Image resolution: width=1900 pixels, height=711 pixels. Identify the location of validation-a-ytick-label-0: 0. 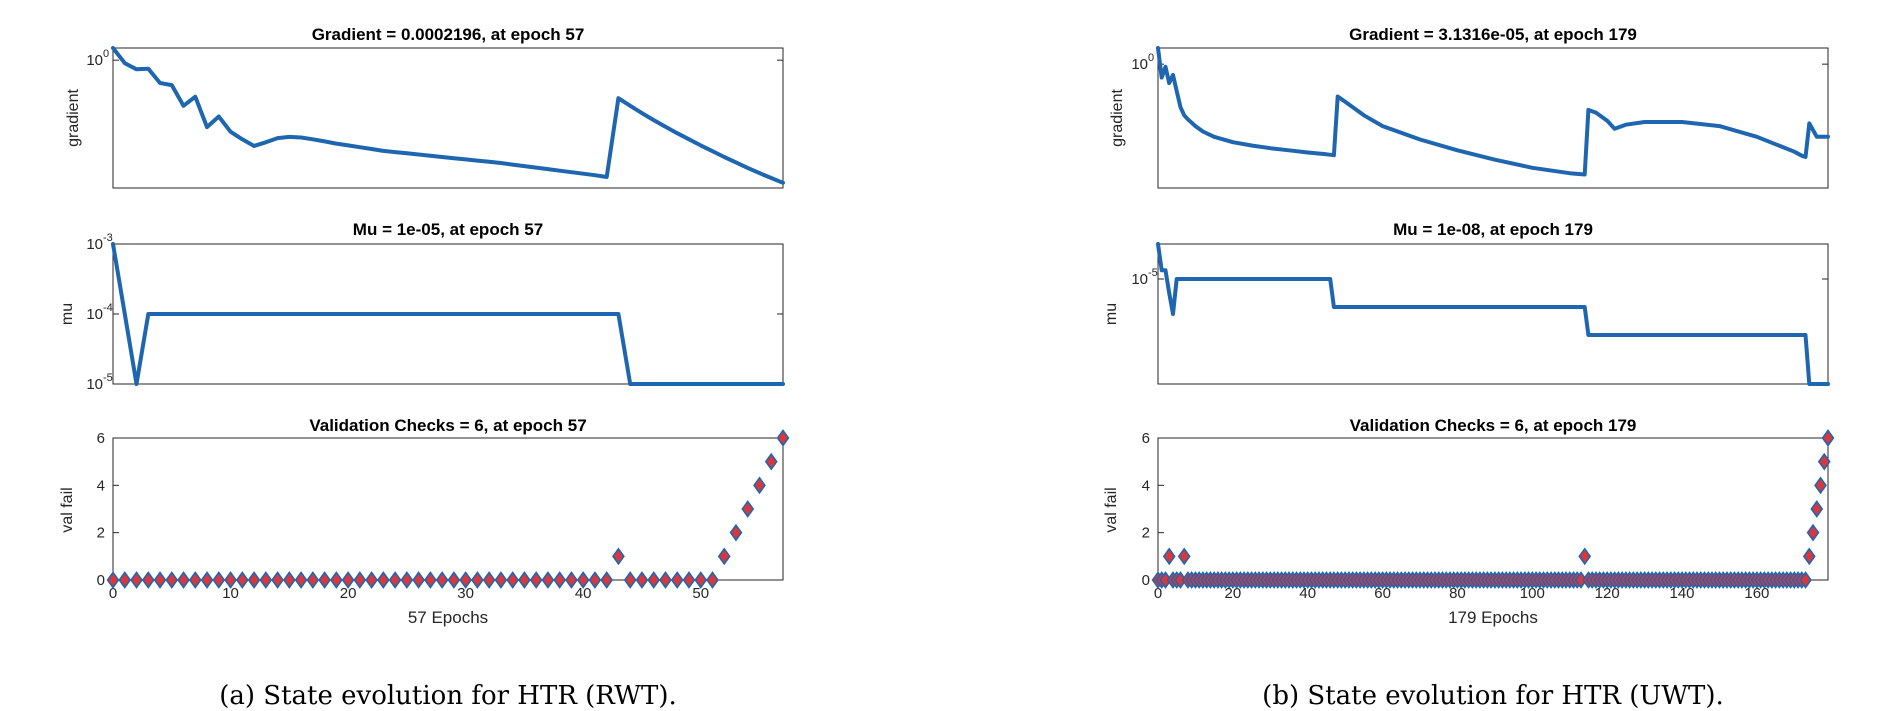
(101, 580).